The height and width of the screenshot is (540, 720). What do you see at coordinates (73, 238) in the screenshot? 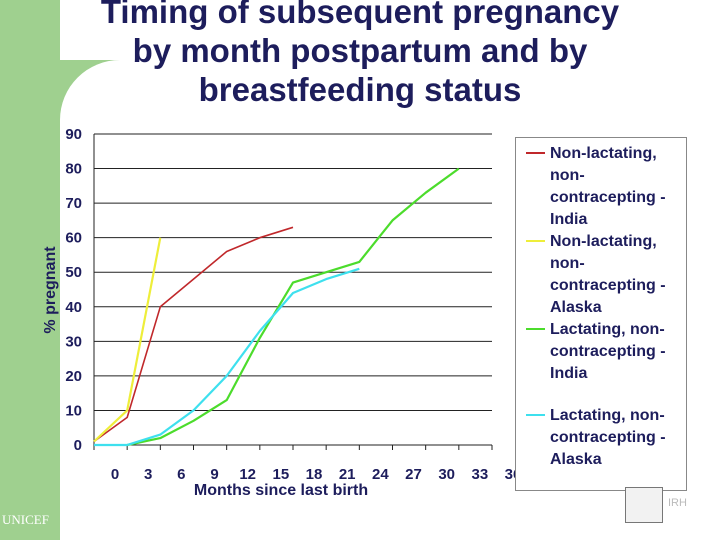
I see `y-tick-label: 60` at bounding box center [73, 238].